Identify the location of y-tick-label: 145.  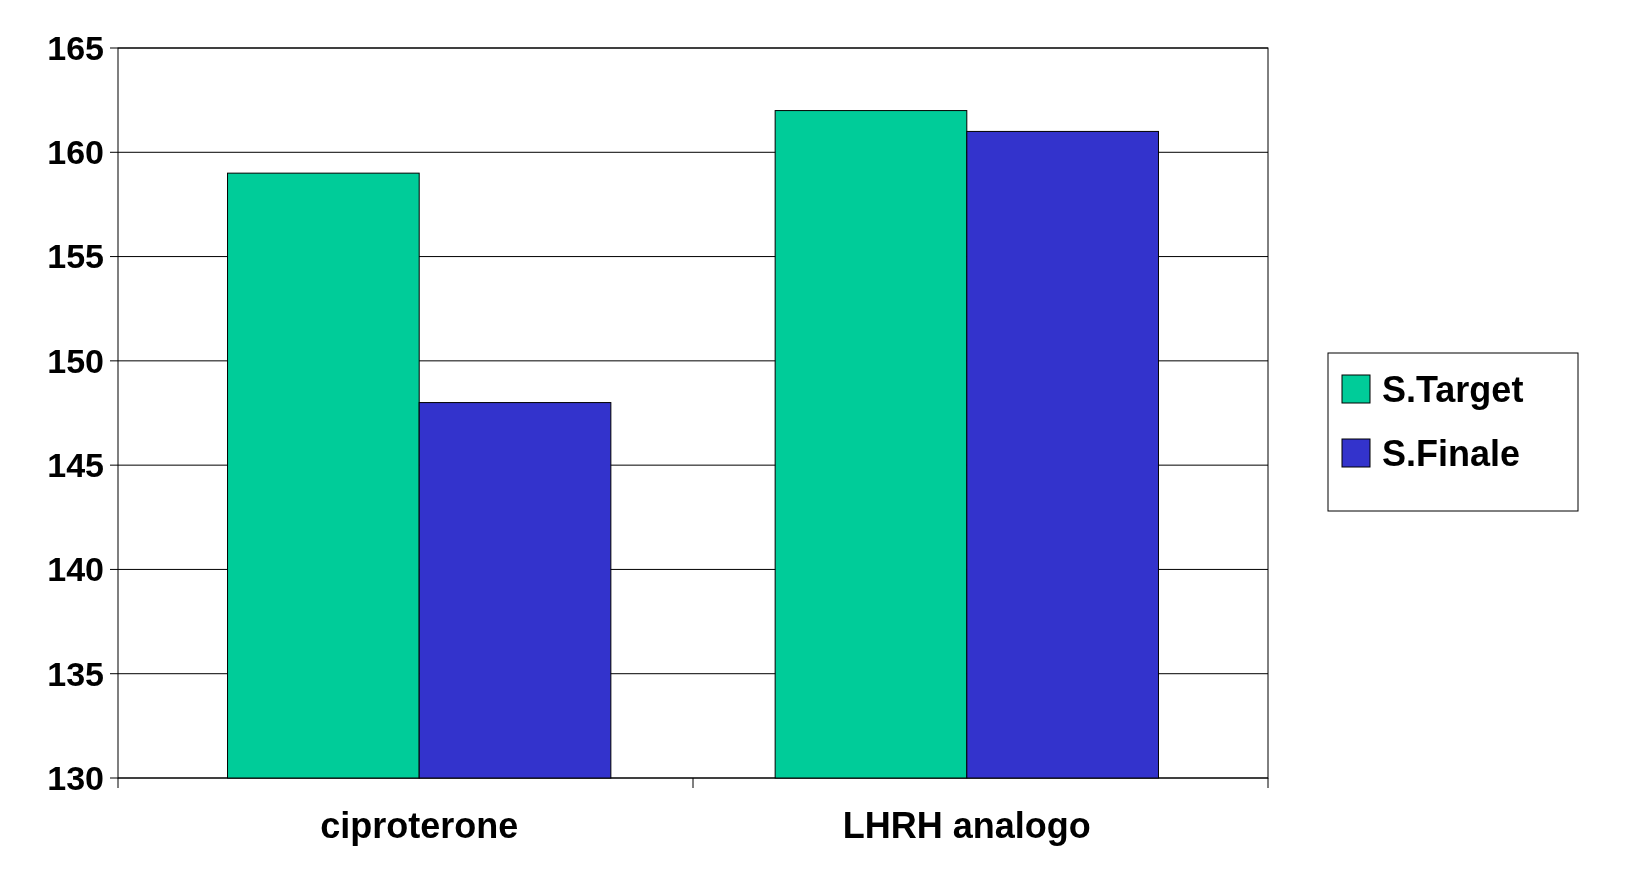
(75, 465).